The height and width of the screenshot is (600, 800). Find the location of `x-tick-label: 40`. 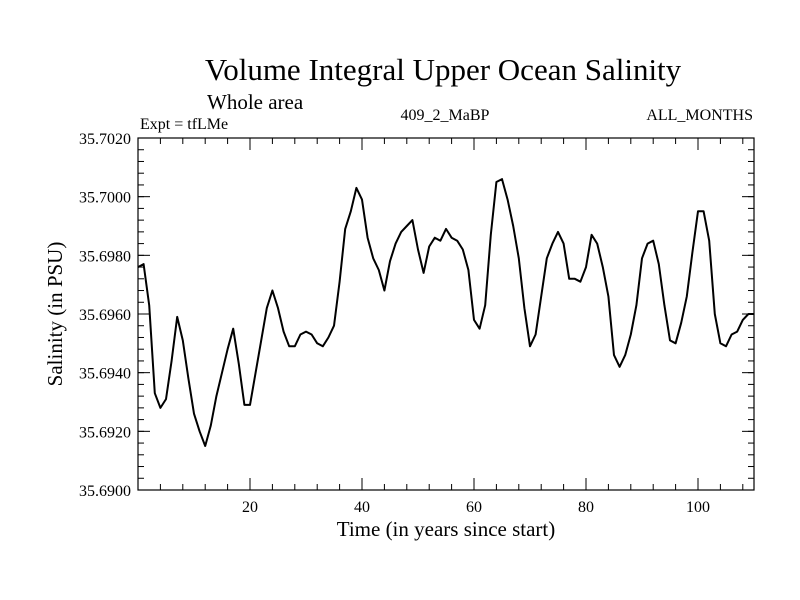

x-tick-label: 40 is located at coordinates (362, 507).